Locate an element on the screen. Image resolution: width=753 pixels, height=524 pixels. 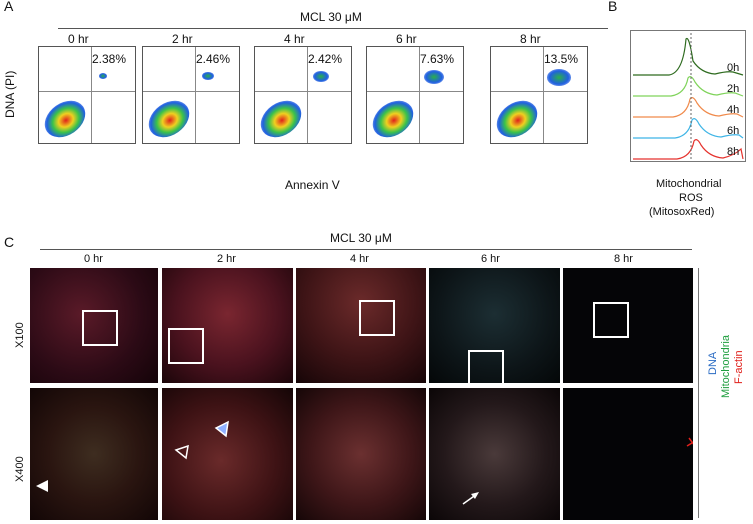
legend-factin: F-actin is located at coordinates (739, 367).